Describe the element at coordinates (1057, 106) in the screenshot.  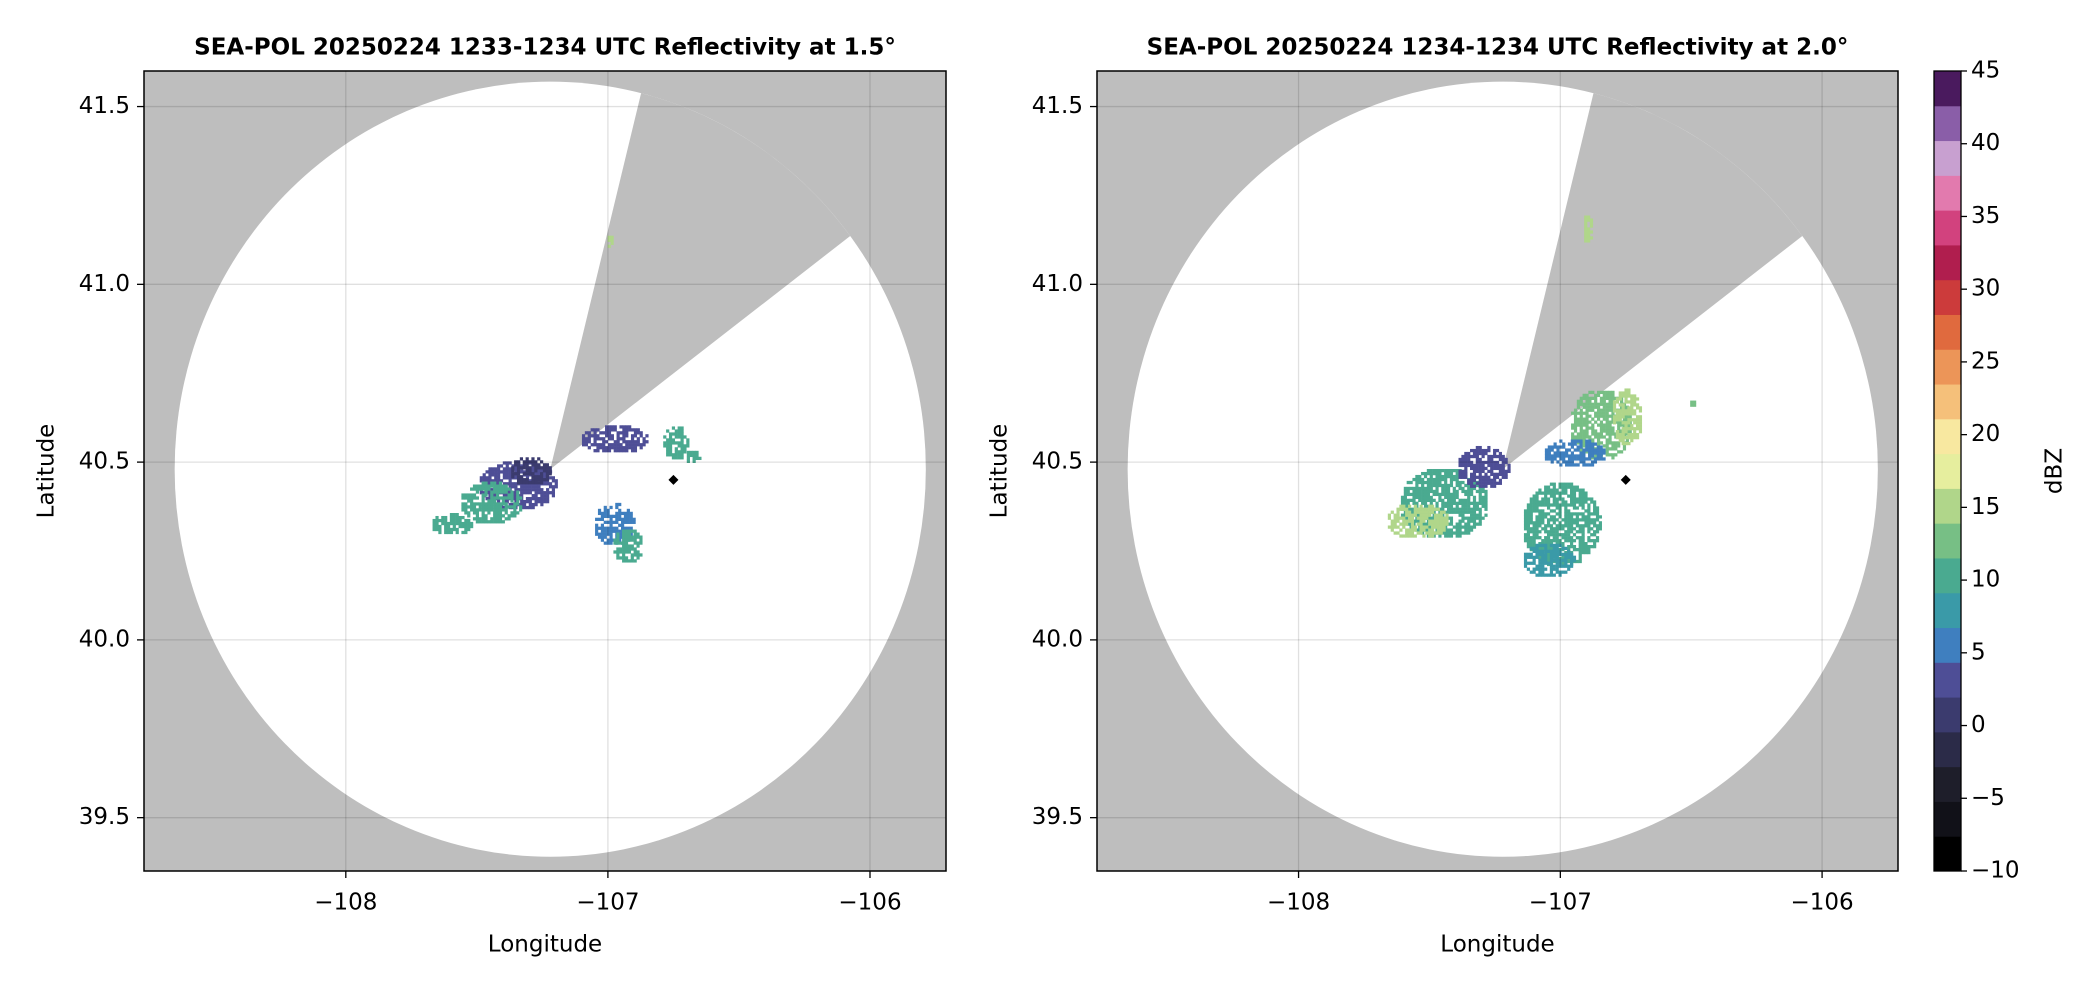
I see `y-tick-label: 41.5` at that location.